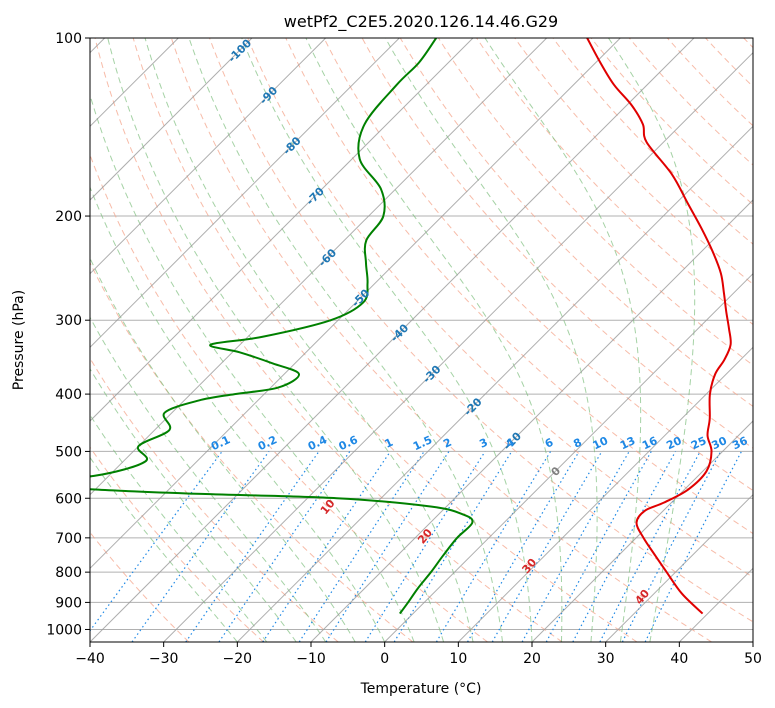 This screenshot has height=708, width=775. I want to click on y-tick-label: 1000, so click(64, 630).